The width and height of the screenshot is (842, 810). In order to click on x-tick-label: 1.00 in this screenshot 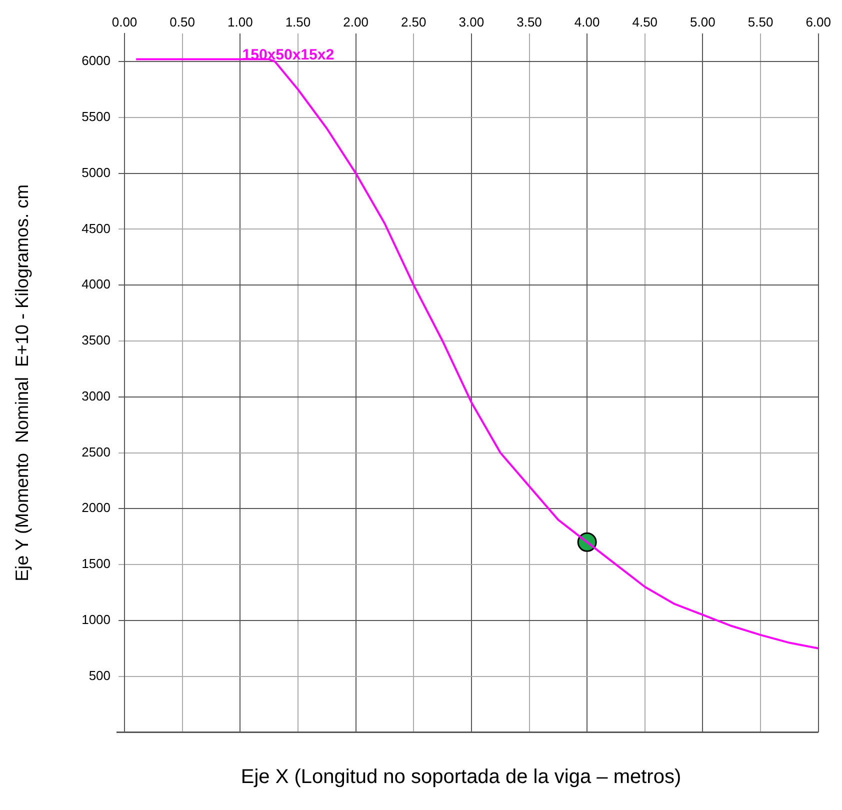, I will do `click(240, 22)`.